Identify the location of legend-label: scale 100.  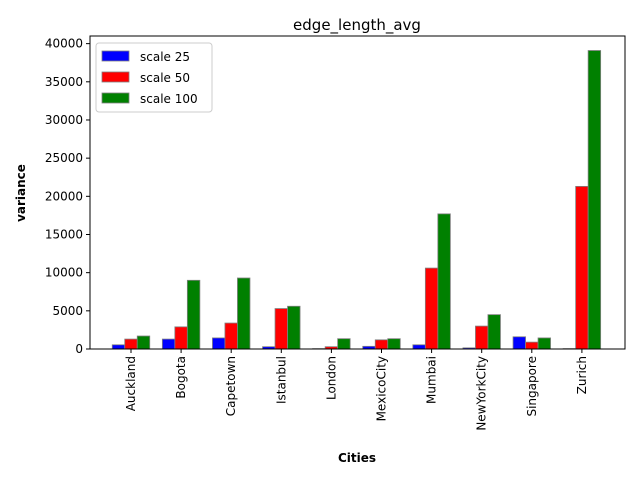
(169, 99).